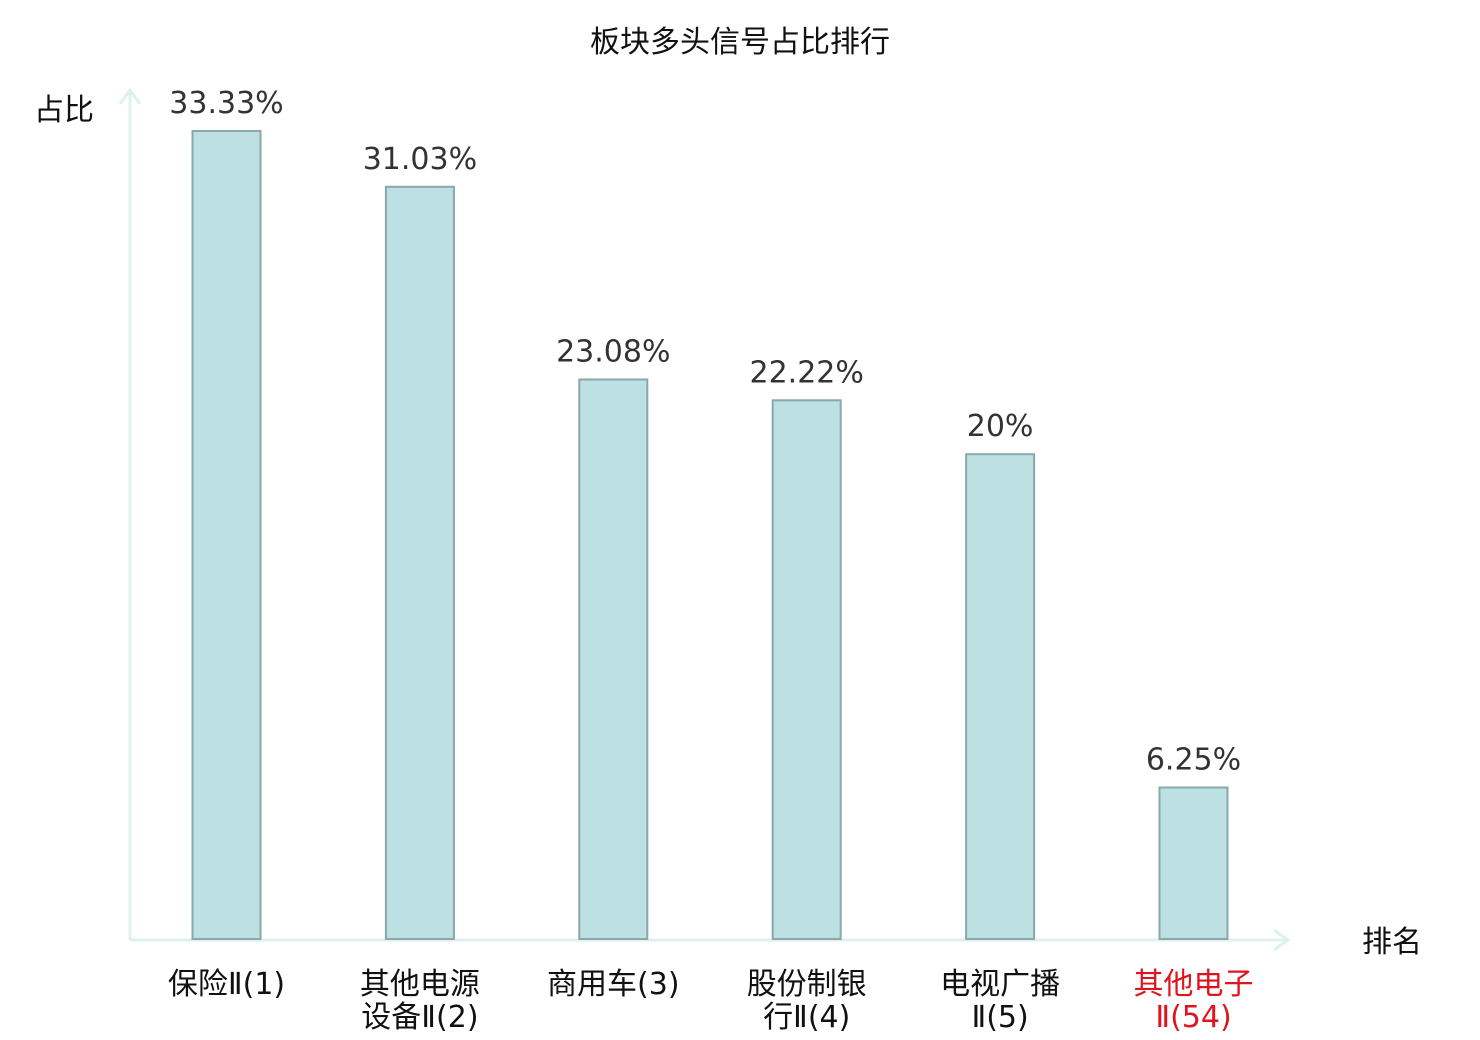 This screenshot has height=1040, width=1480. What do you see at coordinates (1193, 1017) in the screenshot?
I see `category-label-6-line-2: Ⅱ(54)` at bounding box center [1193, 1017].